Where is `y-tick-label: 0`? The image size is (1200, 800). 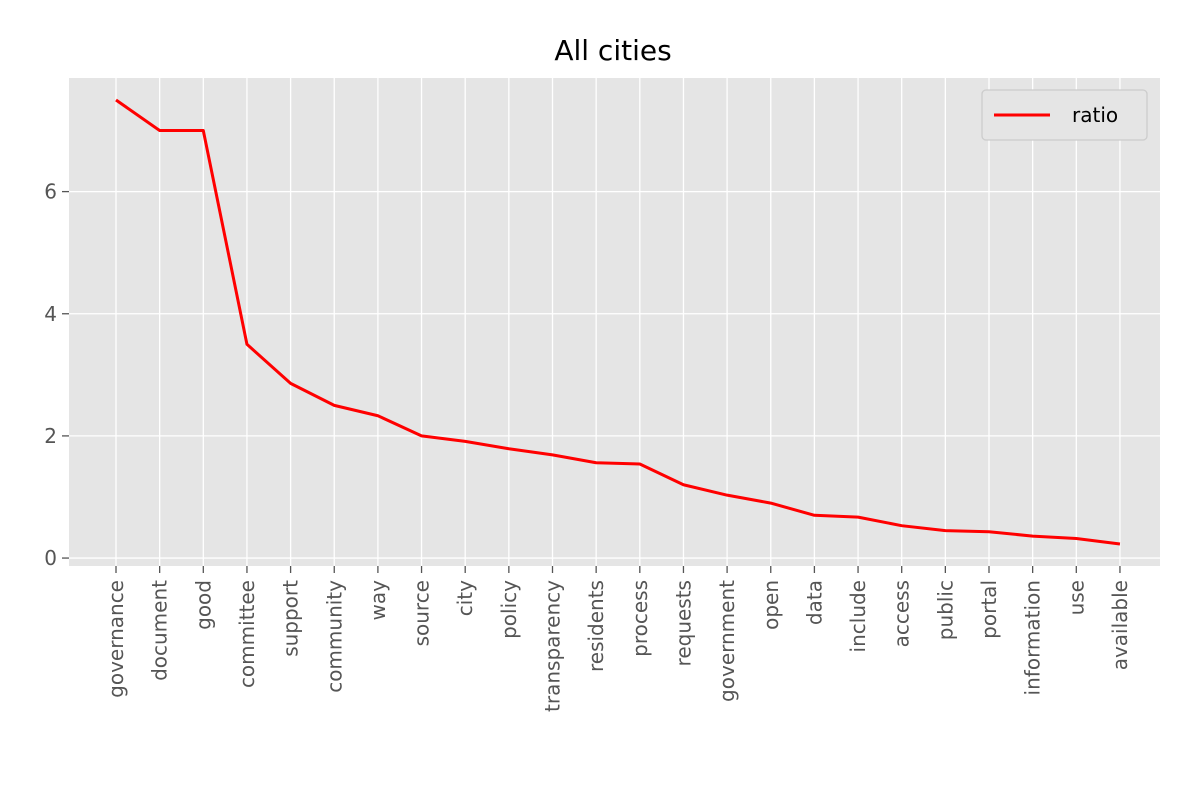
y-tick-label: 0 is located at coordinates (50, 558).